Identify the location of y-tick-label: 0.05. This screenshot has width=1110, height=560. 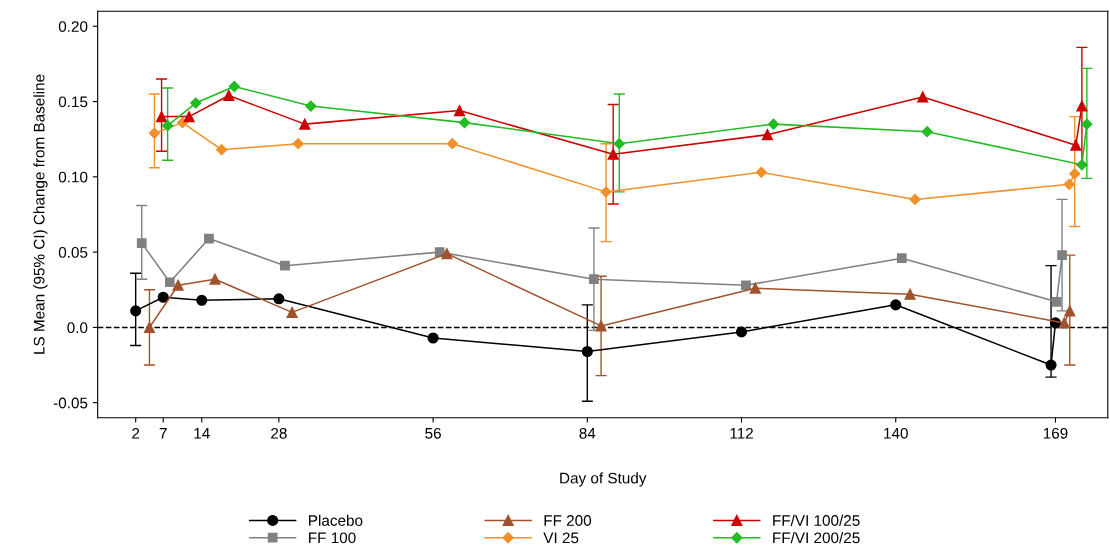
(73, 252).